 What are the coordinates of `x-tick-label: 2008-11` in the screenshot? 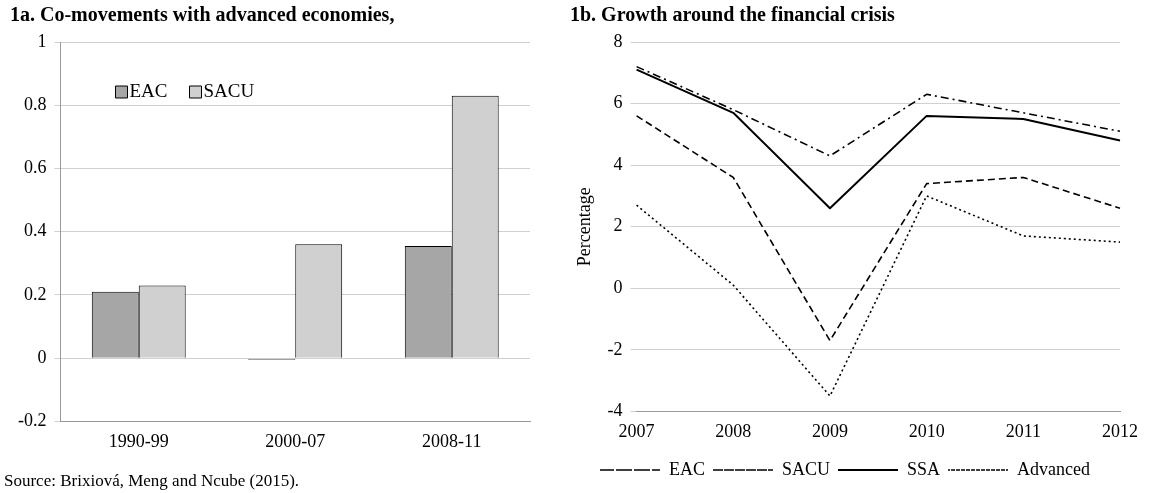 It's located at (452, 440).